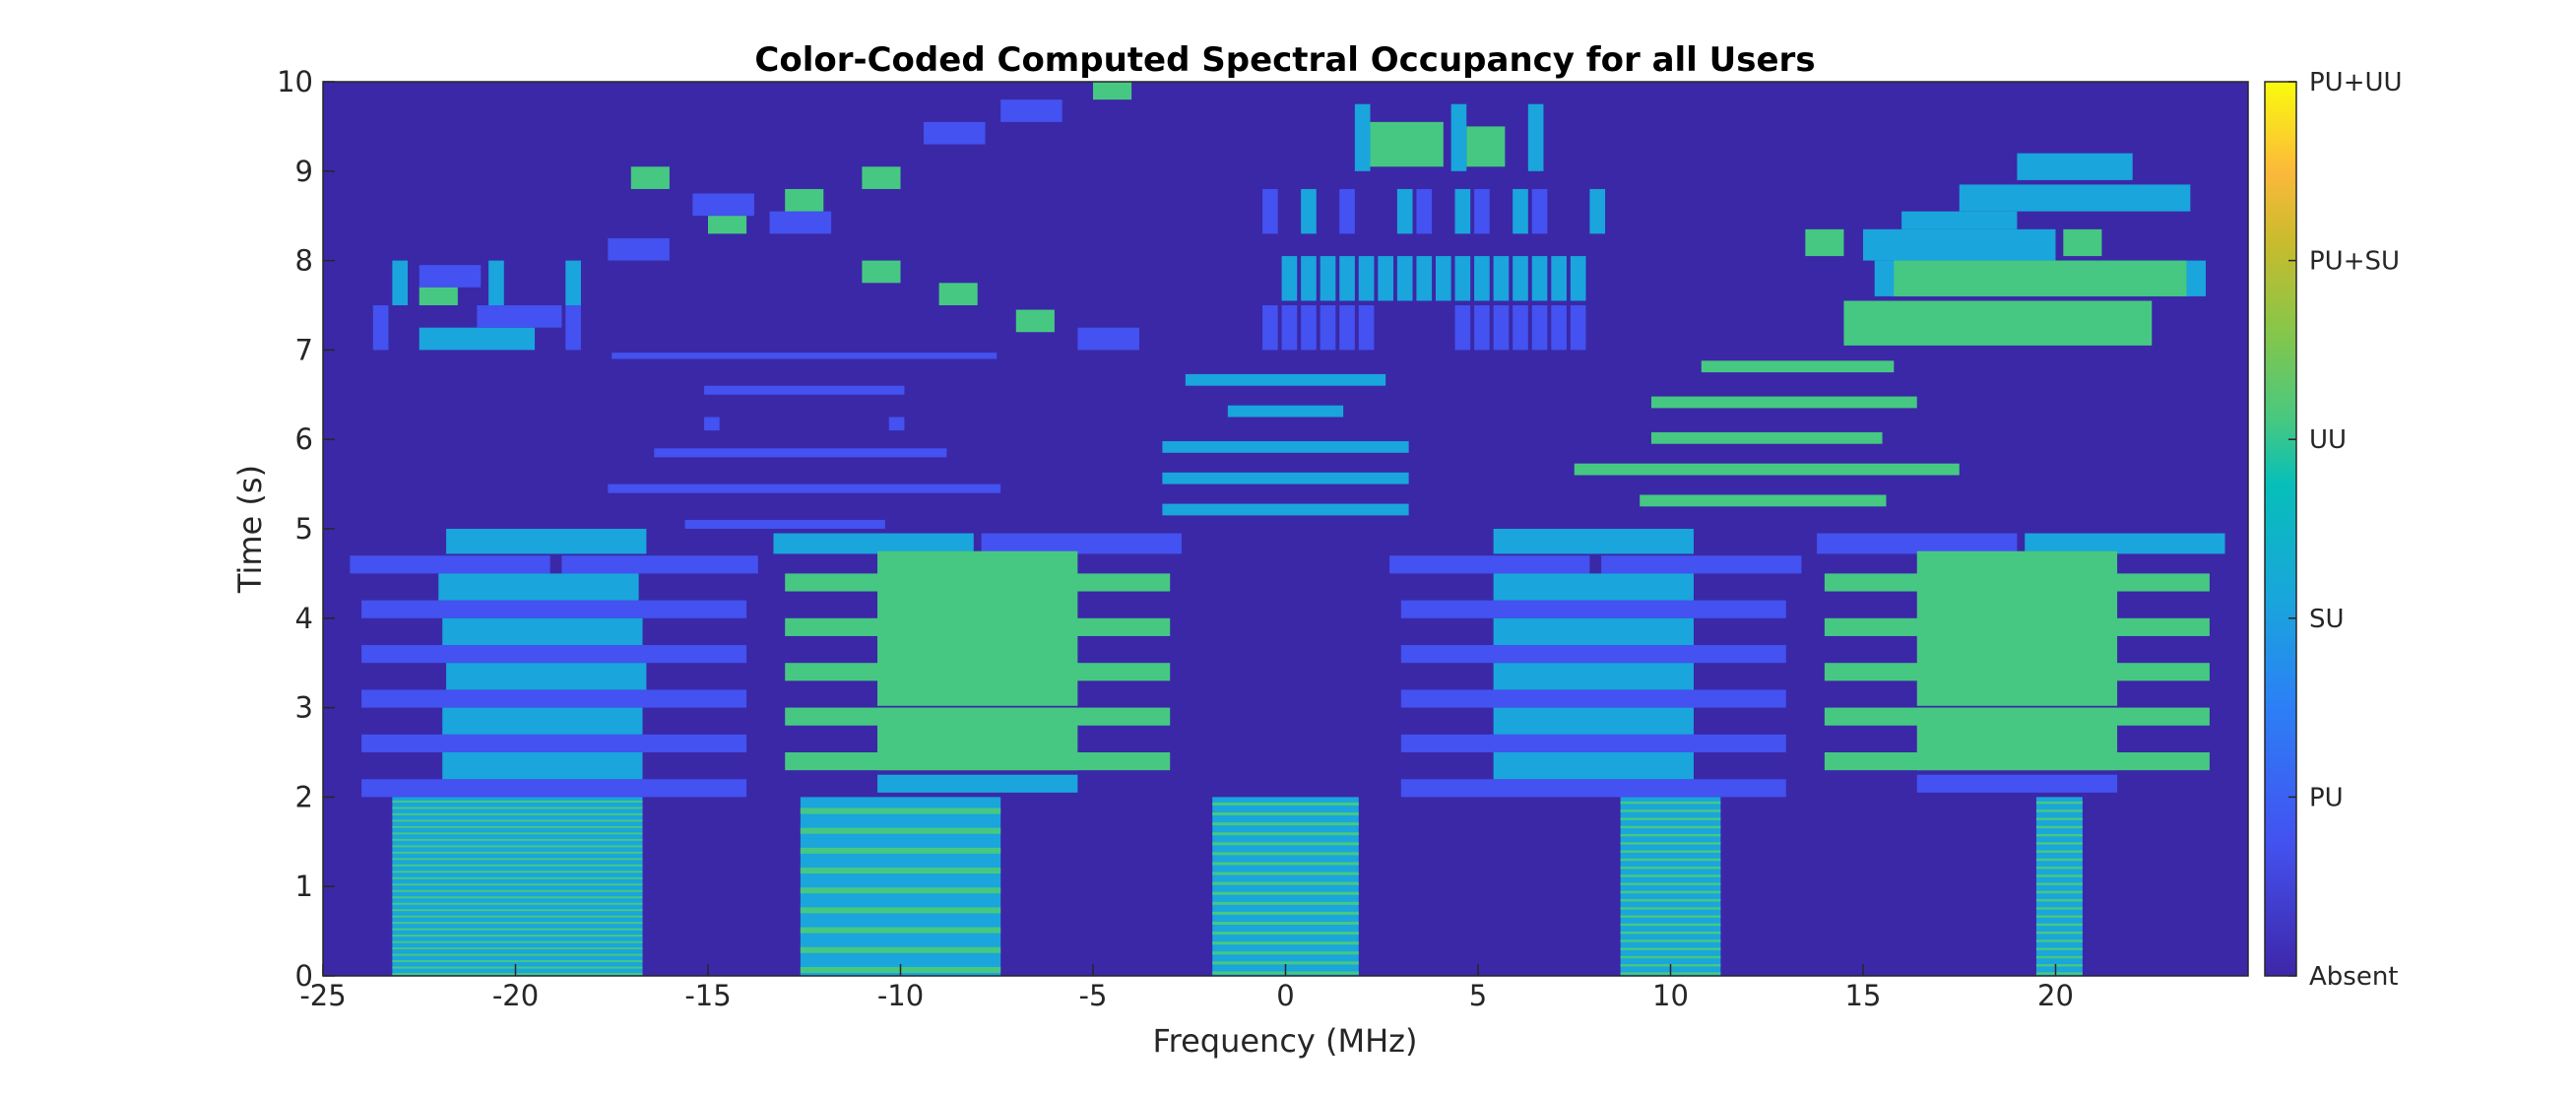 The image size is (2576, 1097). Describe the element at coordinates (1863, 995) in the screenshot. I see `x-tick-label: 15` at that location.